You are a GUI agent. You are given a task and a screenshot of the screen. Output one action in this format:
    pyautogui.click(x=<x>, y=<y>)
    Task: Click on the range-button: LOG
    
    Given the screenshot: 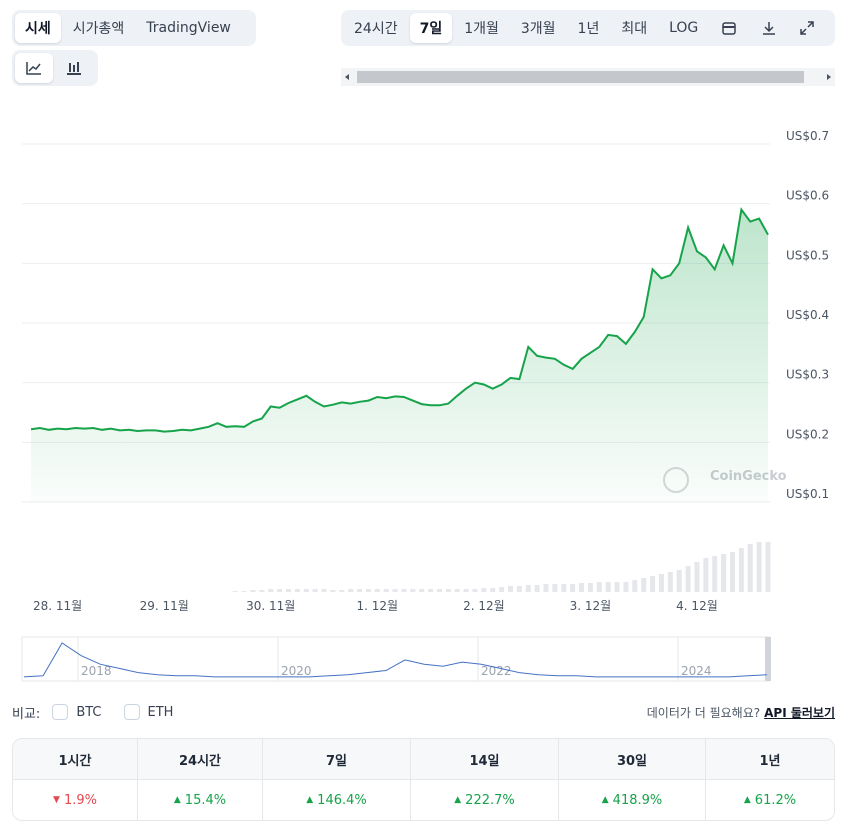 What is the action you would take?
    pyautogui.click(x=684, y=28)
    